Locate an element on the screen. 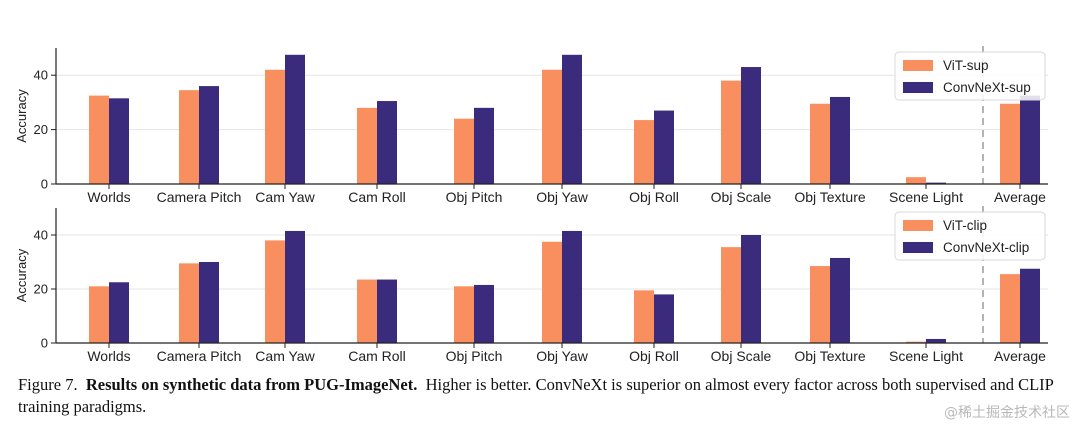  bar-convnext-sup-cam-roll is located at coordinates (387, 142).